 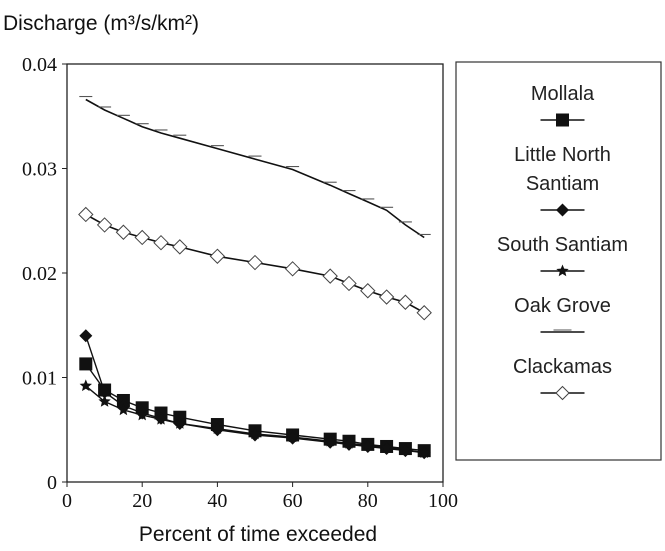 I want to click on y-tick-label: 0.03, so click(x=39, y=170).